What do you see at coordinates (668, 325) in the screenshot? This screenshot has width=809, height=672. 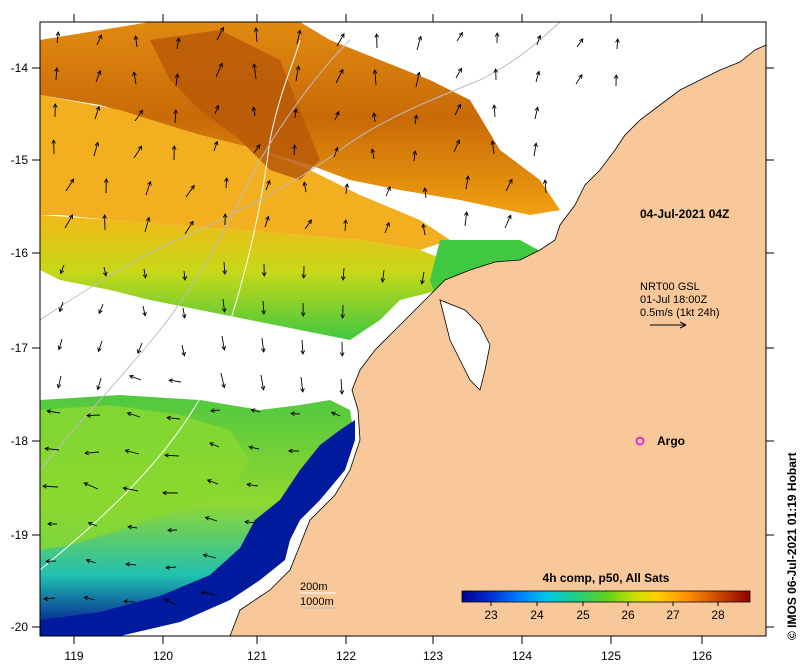 I see `scale-arrow` at bounding box center [668, 325].